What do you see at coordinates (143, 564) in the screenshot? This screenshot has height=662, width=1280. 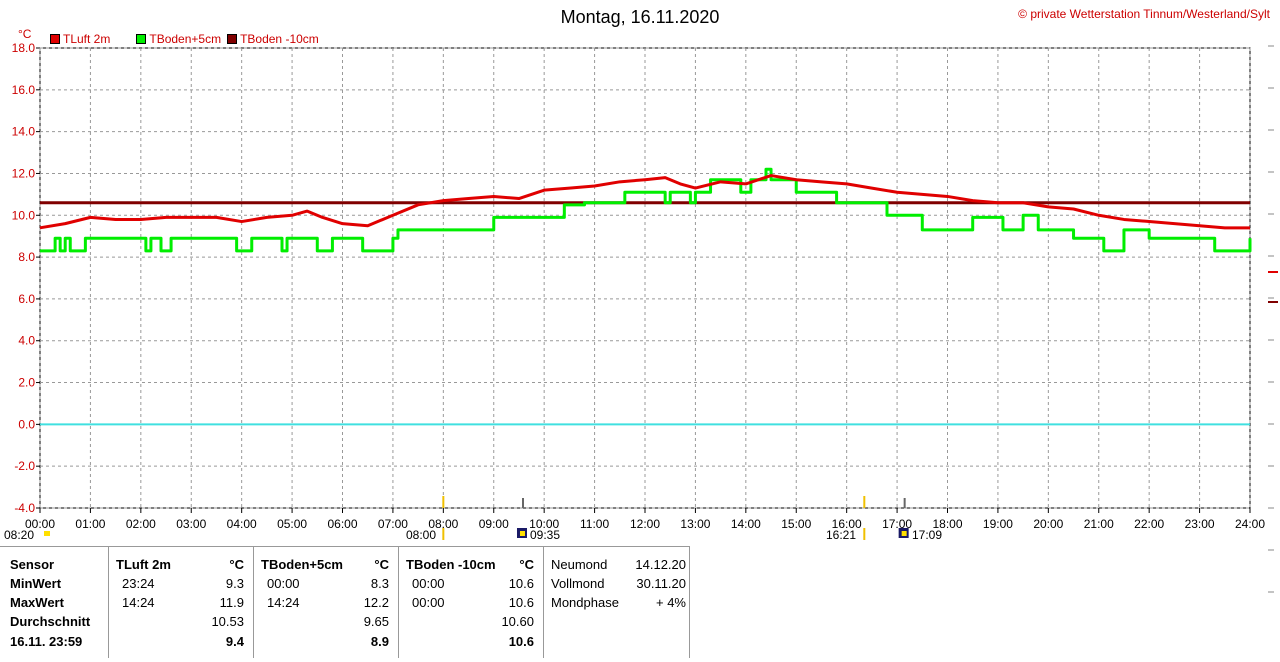 I see `stats-header-tluft: TLuft 2m` at bounding box center [143, 564].